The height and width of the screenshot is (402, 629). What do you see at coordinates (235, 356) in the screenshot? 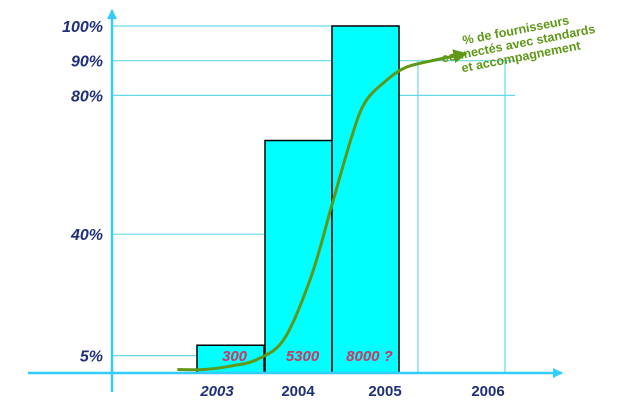
I see `bar-value-label: 300` at bounding box center [235, 356].